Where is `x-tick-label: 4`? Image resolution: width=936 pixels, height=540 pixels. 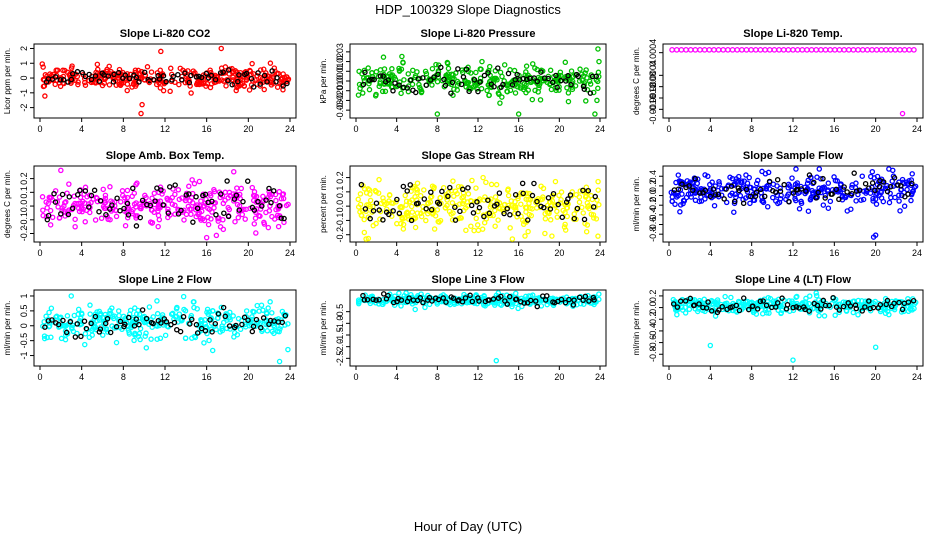
x-tick-label: 4 is located at coordinates (710, 253).